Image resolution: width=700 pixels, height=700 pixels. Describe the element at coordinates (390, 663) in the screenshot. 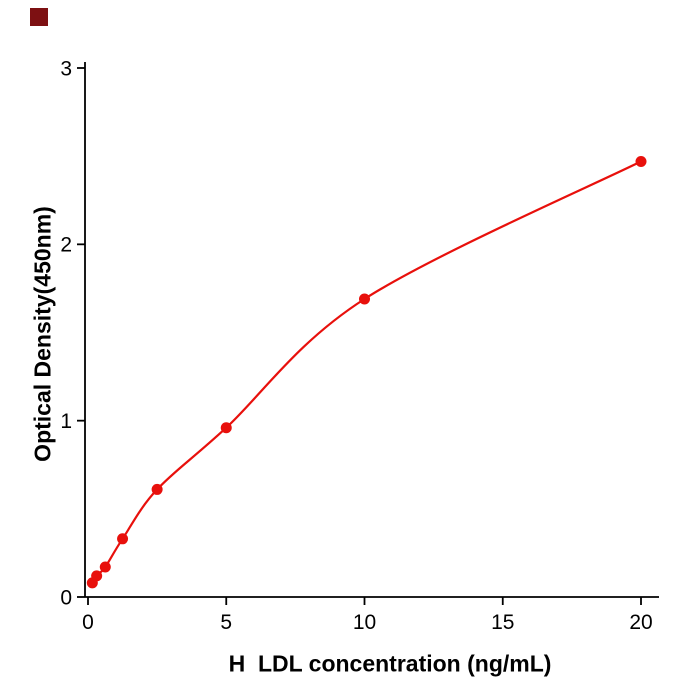

I see `x-axis-title: H LDL concentration (ng/mL)` at that location.